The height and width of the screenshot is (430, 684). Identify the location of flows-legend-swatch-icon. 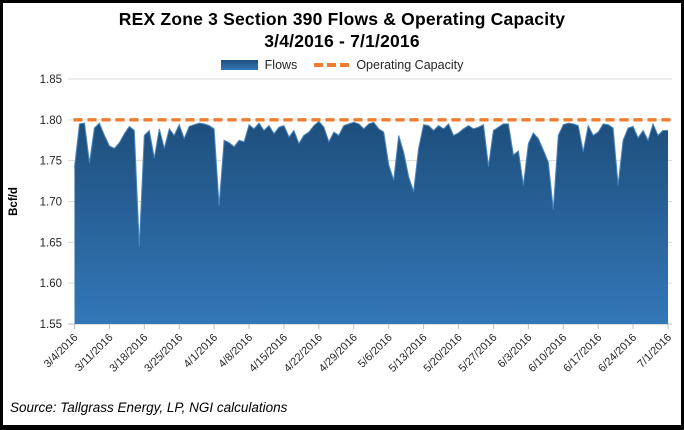
(239, 65).